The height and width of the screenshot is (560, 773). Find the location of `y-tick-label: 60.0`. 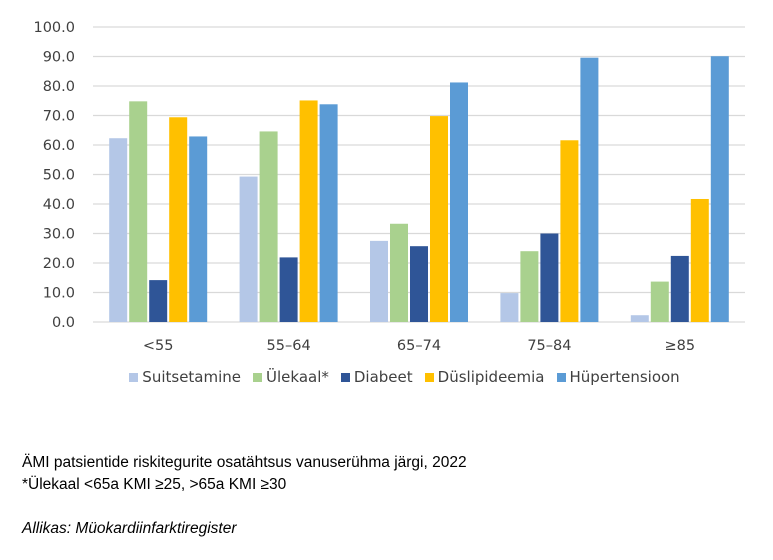

y-tick-label: 60.0 is located at coordinates (59, 146).